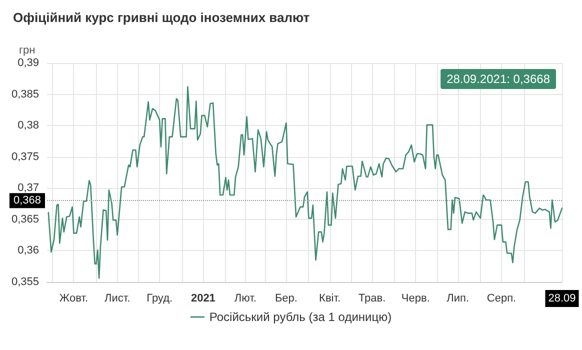 The image size is (582, 350). What do you see at coordinates (300, 317) in the screenshot?
I see `legend-label: Російський рубль (за 1 одиницю)` at bounding box center [300, 317].